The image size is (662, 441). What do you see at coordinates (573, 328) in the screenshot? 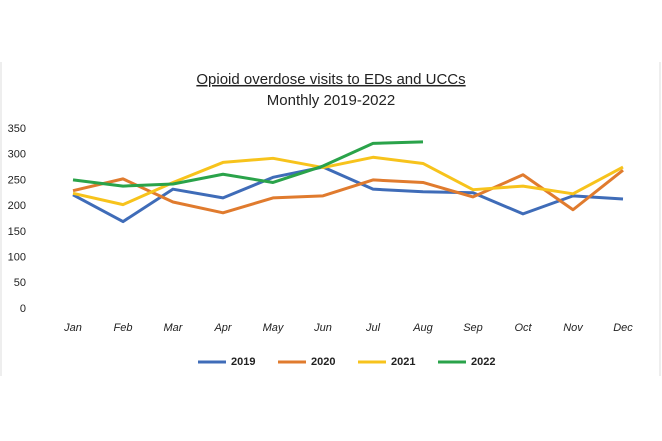
I see `x-tick-label: Nov` at bounding box center [573, 328].